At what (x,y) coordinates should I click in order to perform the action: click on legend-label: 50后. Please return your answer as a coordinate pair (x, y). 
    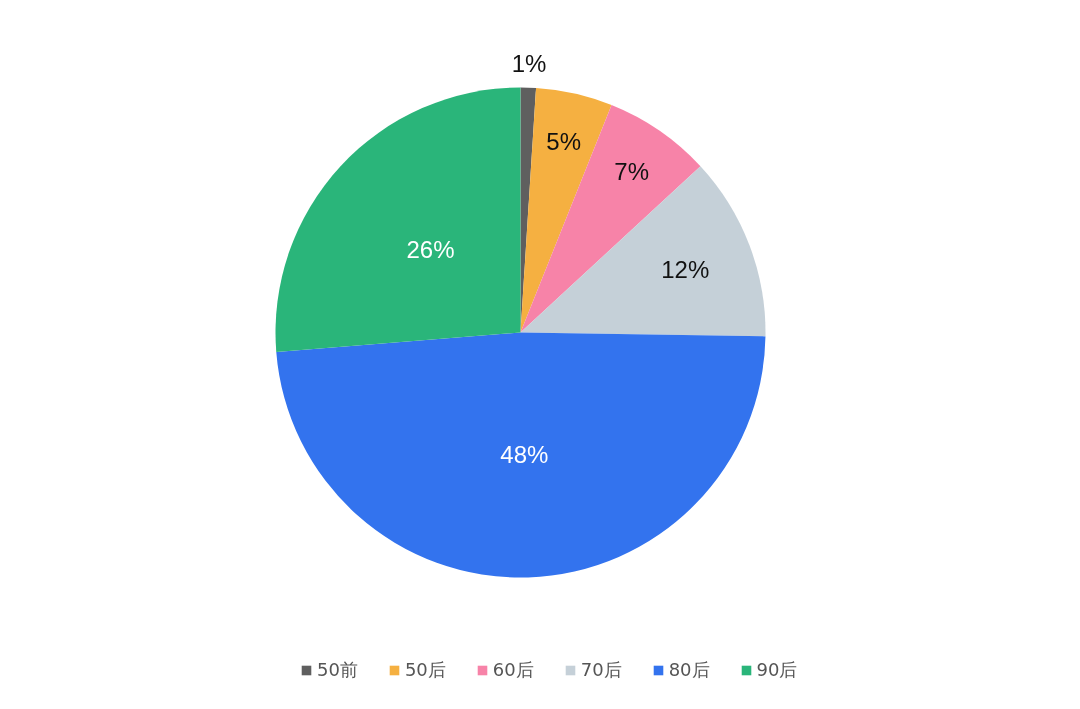
    Looking at the image, I should click on (425, 670).